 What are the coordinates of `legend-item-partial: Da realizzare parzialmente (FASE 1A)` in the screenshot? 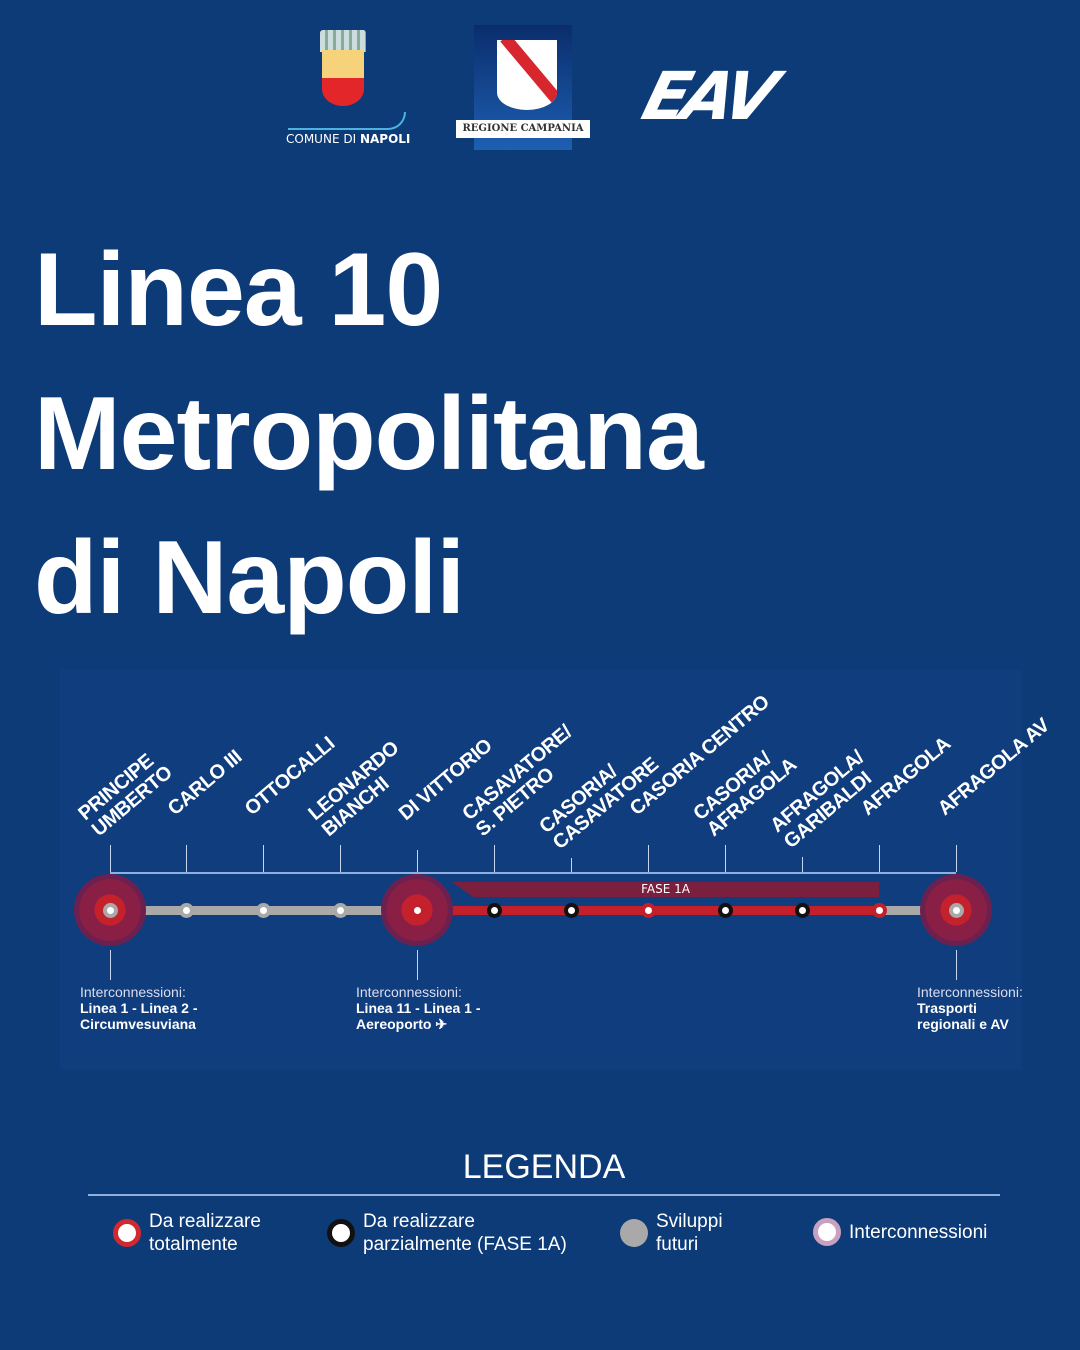 It's located at (447, 1233).